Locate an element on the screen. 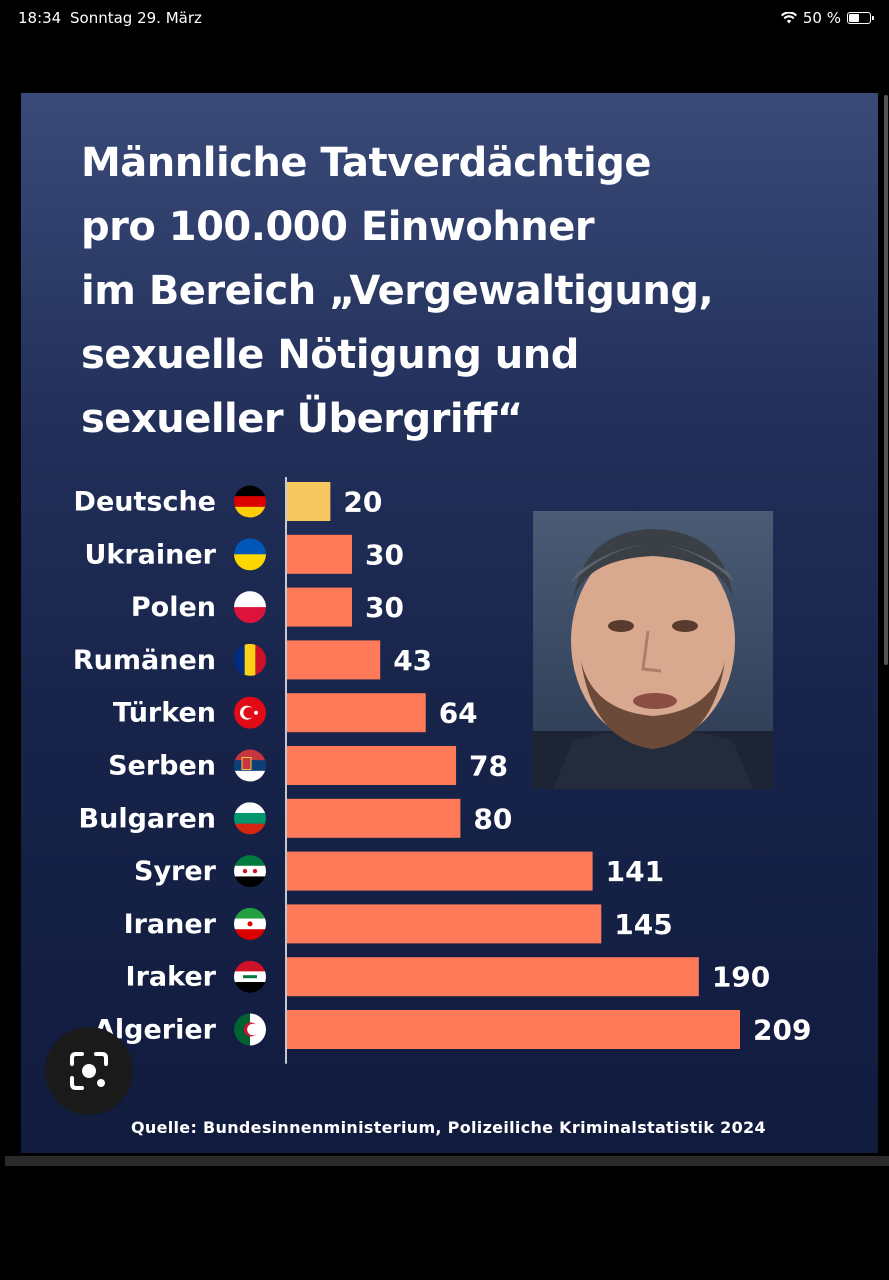  serbia-flag-icon is located at coordinates (250, 765).